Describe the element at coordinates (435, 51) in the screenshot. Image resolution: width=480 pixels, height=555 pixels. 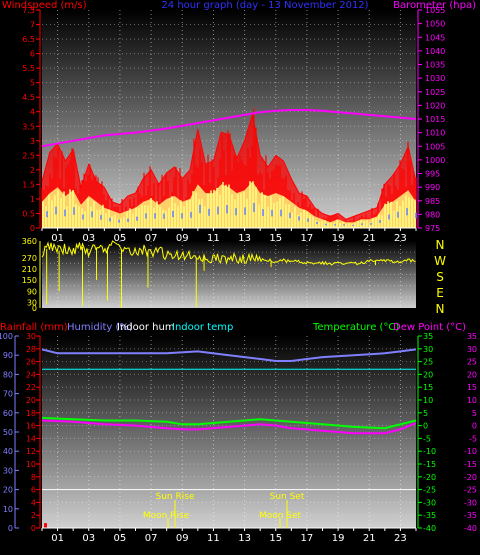
I see `y-tick-label: 1040` at that location.